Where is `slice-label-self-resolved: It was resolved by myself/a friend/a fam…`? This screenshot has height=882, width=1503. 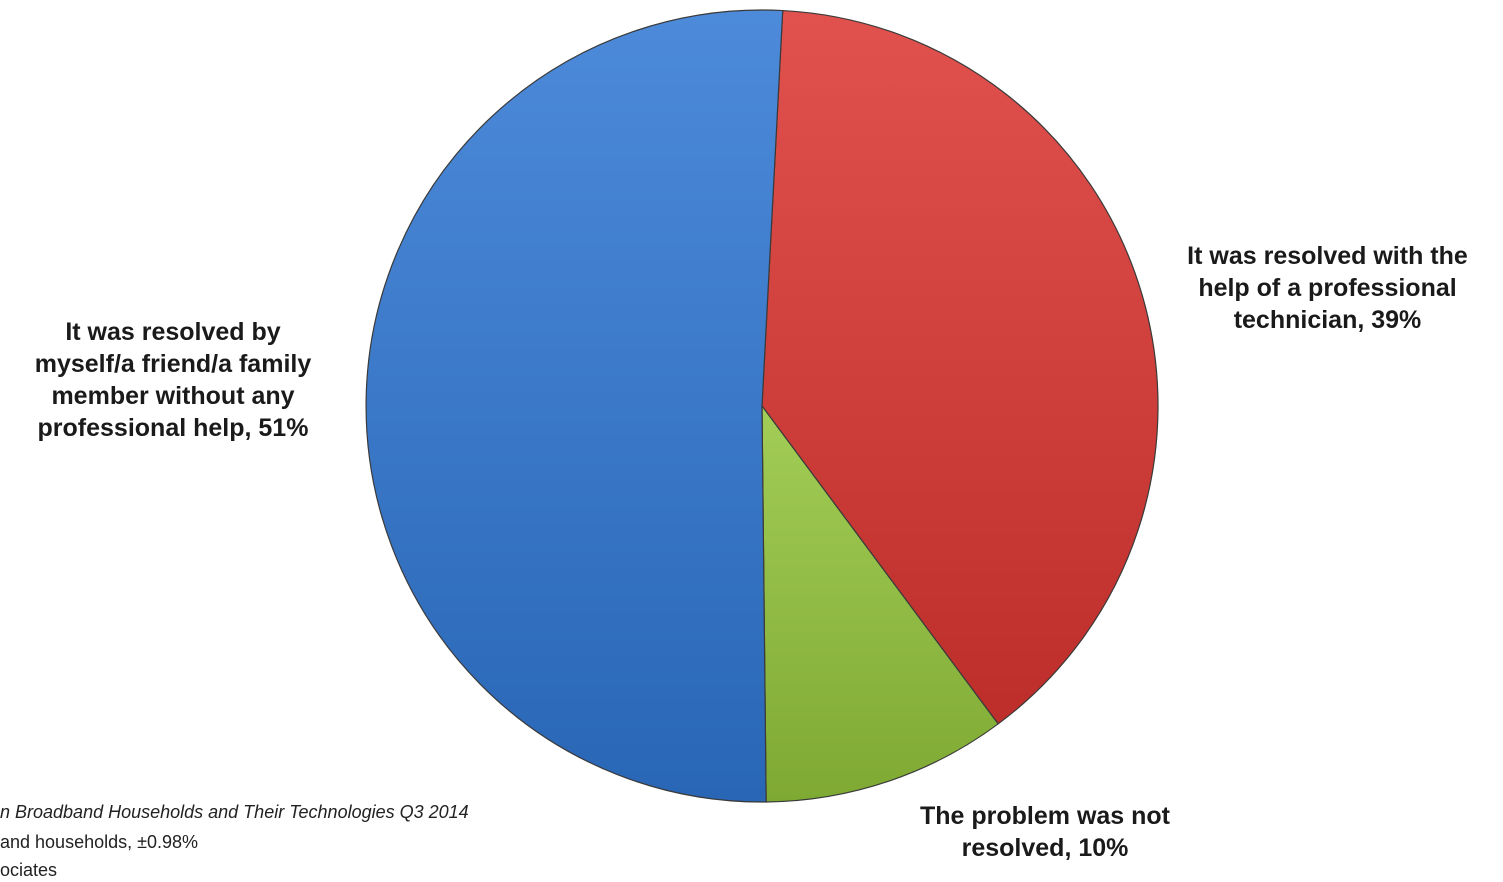
slice-label-self-resolved: It was resolved by myself/a friend/a fam… is located at coordinates (173, 380).